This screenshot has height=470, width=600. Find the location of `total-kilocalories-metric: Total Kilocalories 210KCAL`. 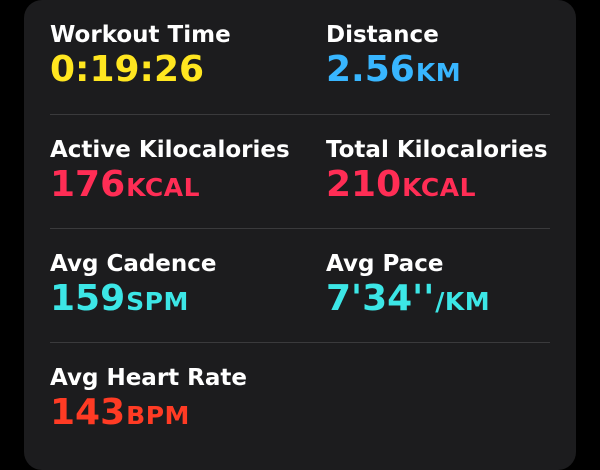

total-kilocalories-metric: Total Kilocalories 210KCAL is located at coordinates (456, 172).